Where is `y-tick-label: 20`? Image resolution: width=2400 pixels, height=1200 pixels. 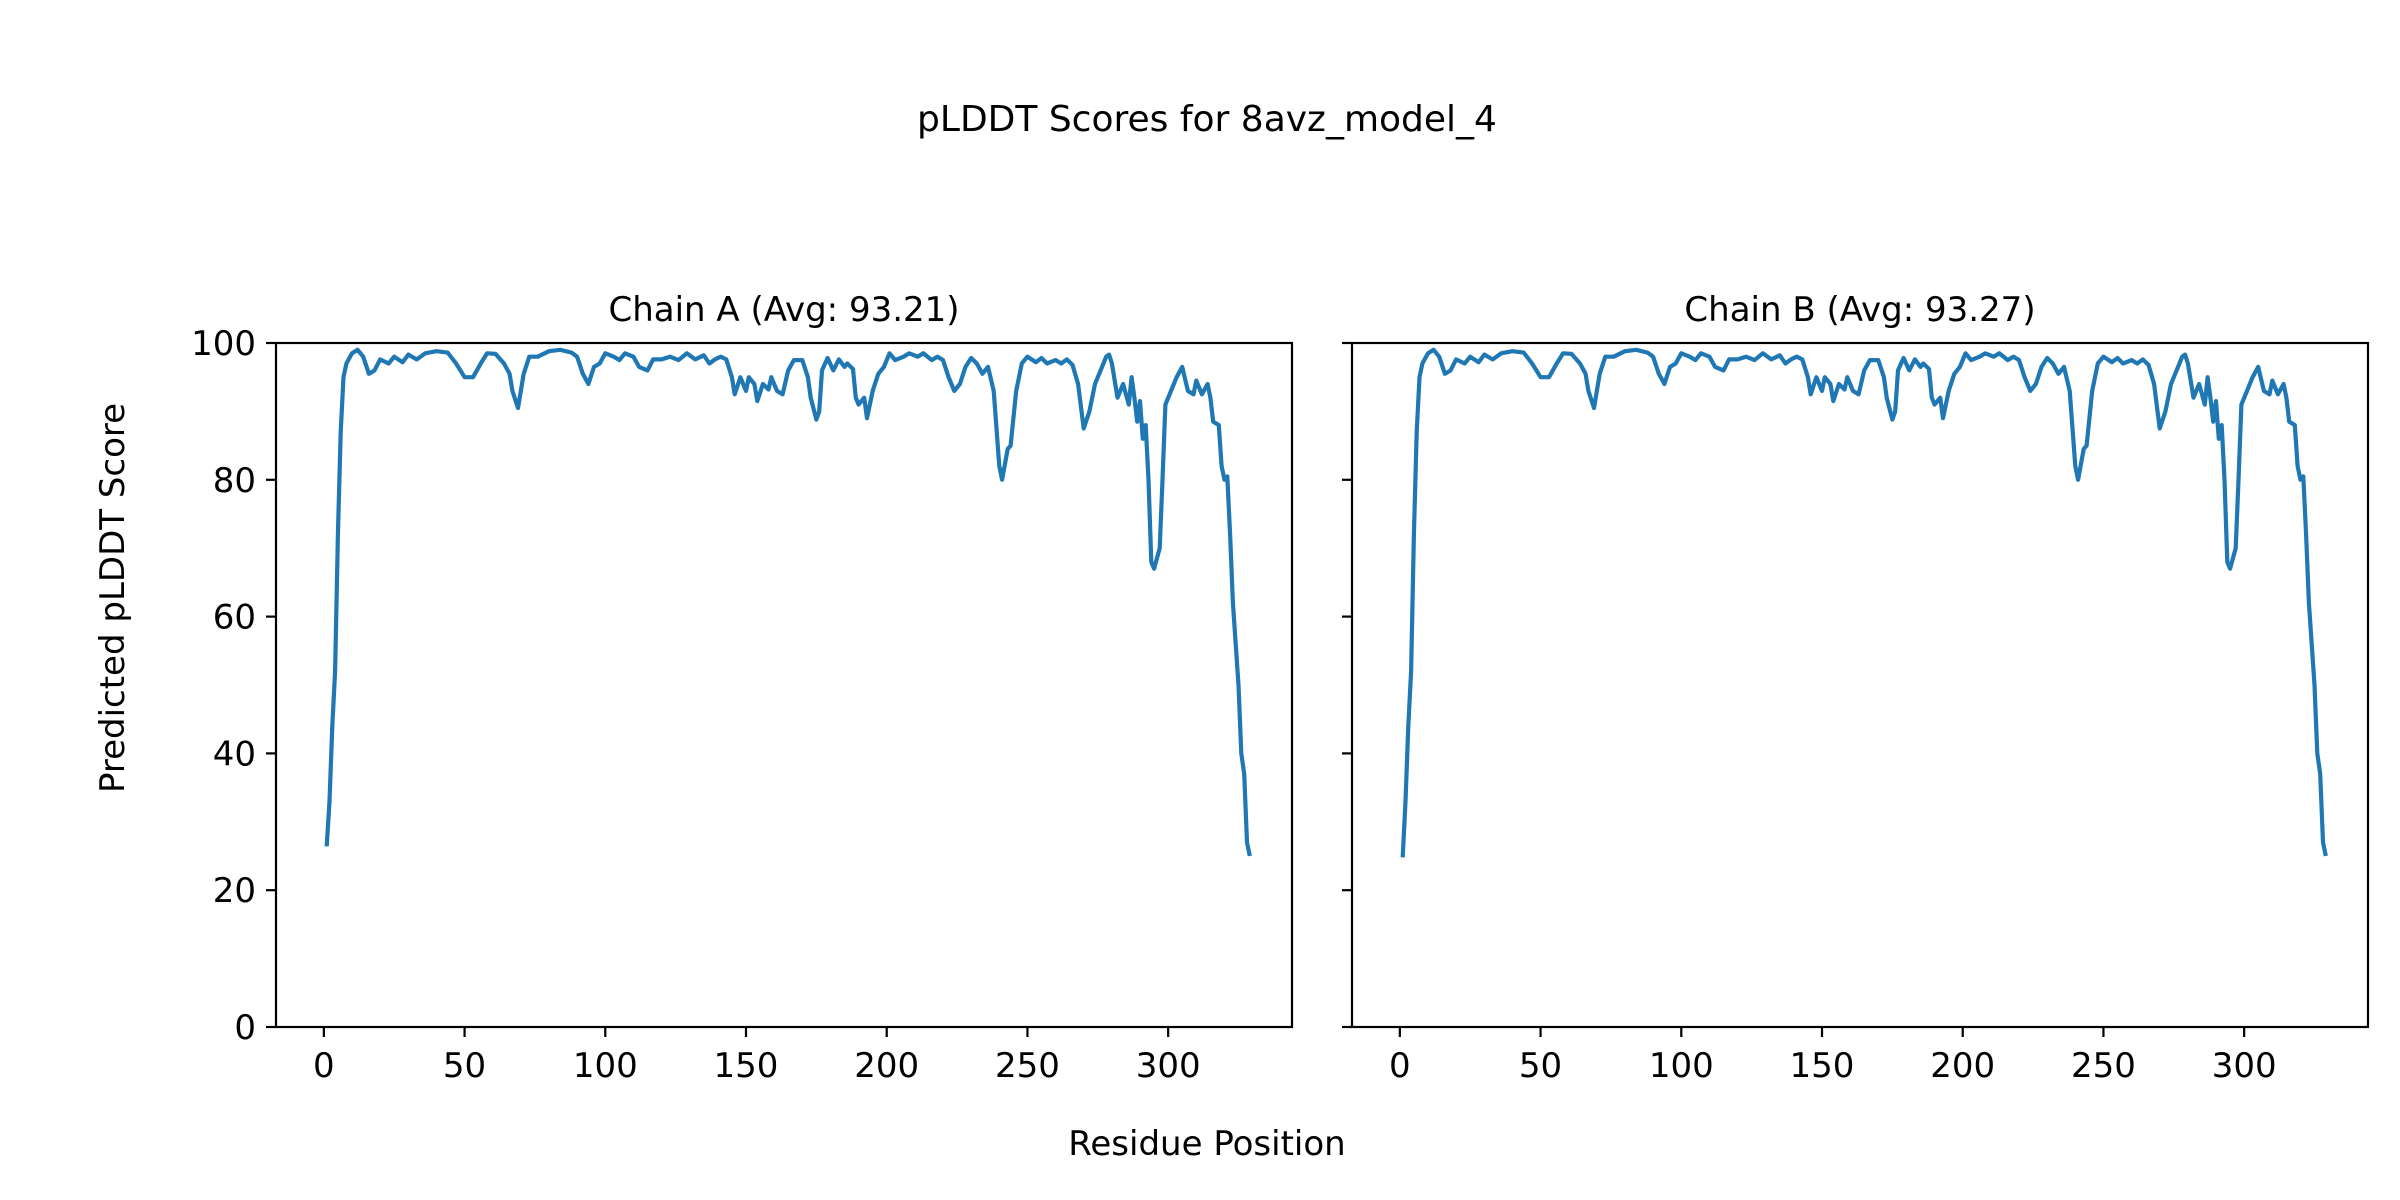 y-tick-label: 20 is located at coordinates (234, 891).